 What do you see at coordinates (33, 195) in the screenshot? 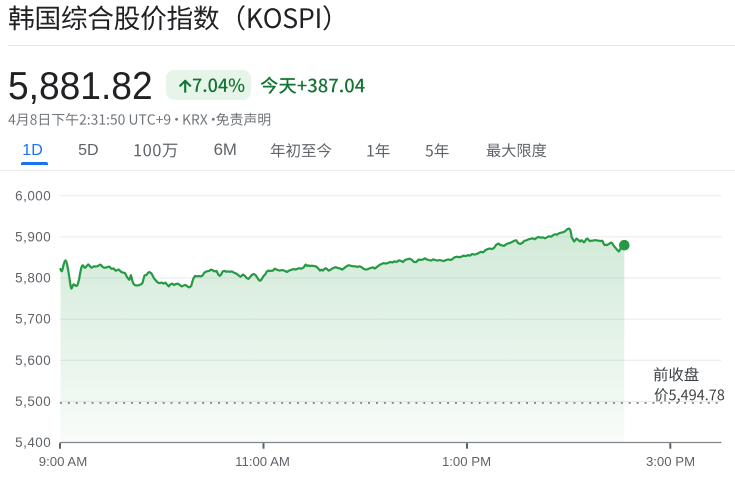
I see `svg-text: 6,000` at bounding box center [33, 195].